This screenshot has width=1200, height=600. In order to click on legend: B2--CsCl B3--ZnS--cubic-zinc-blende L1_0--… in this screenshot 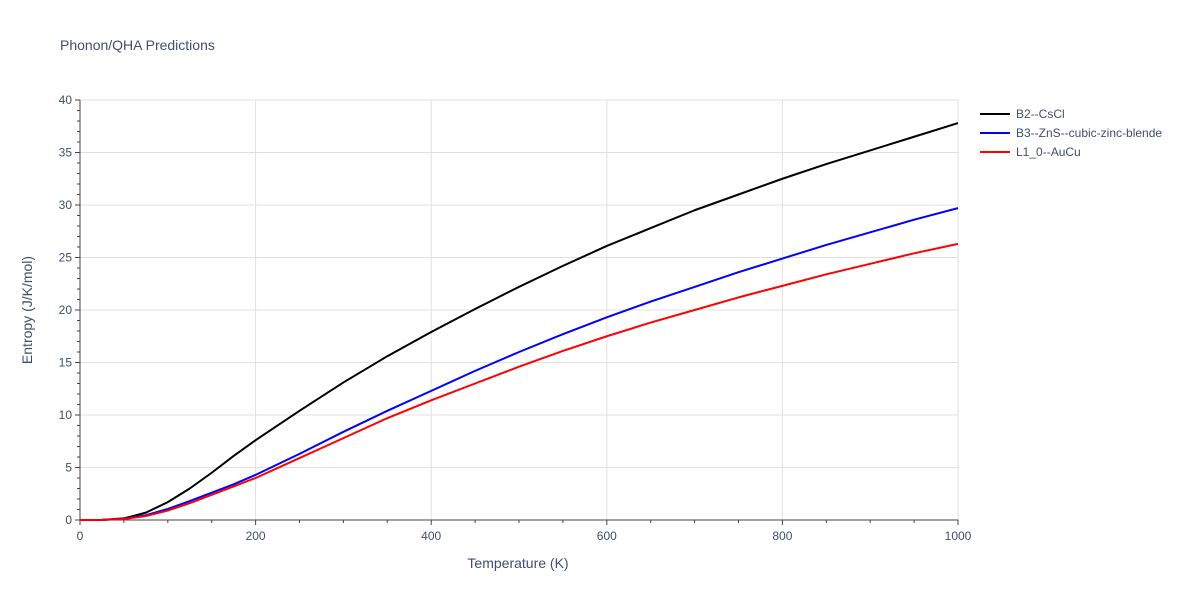, I will do `click(1071, 133)`.